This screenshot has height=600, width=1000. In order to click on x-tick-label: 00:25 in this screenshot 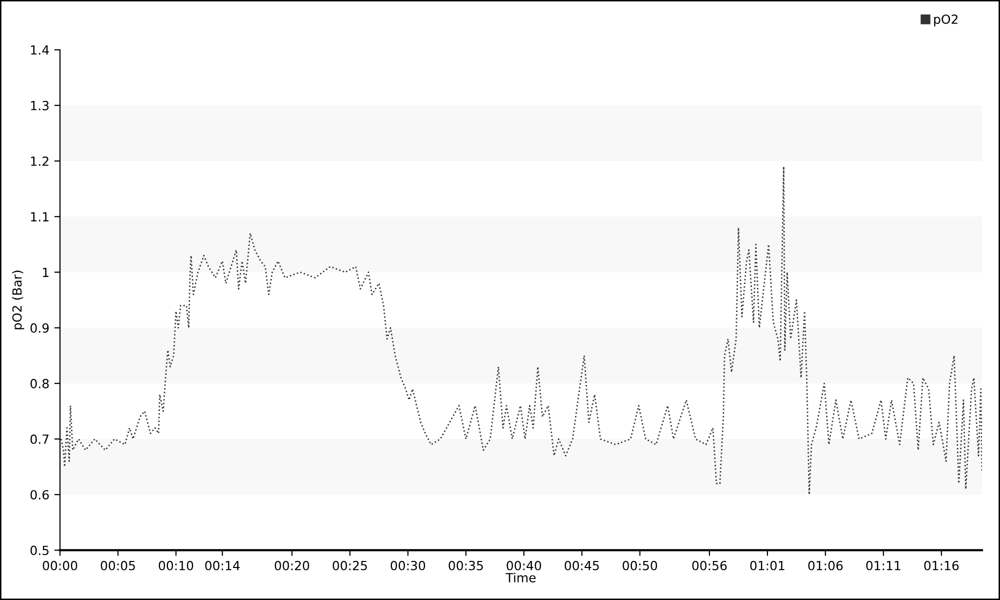, I will do `click(349, 565)`.